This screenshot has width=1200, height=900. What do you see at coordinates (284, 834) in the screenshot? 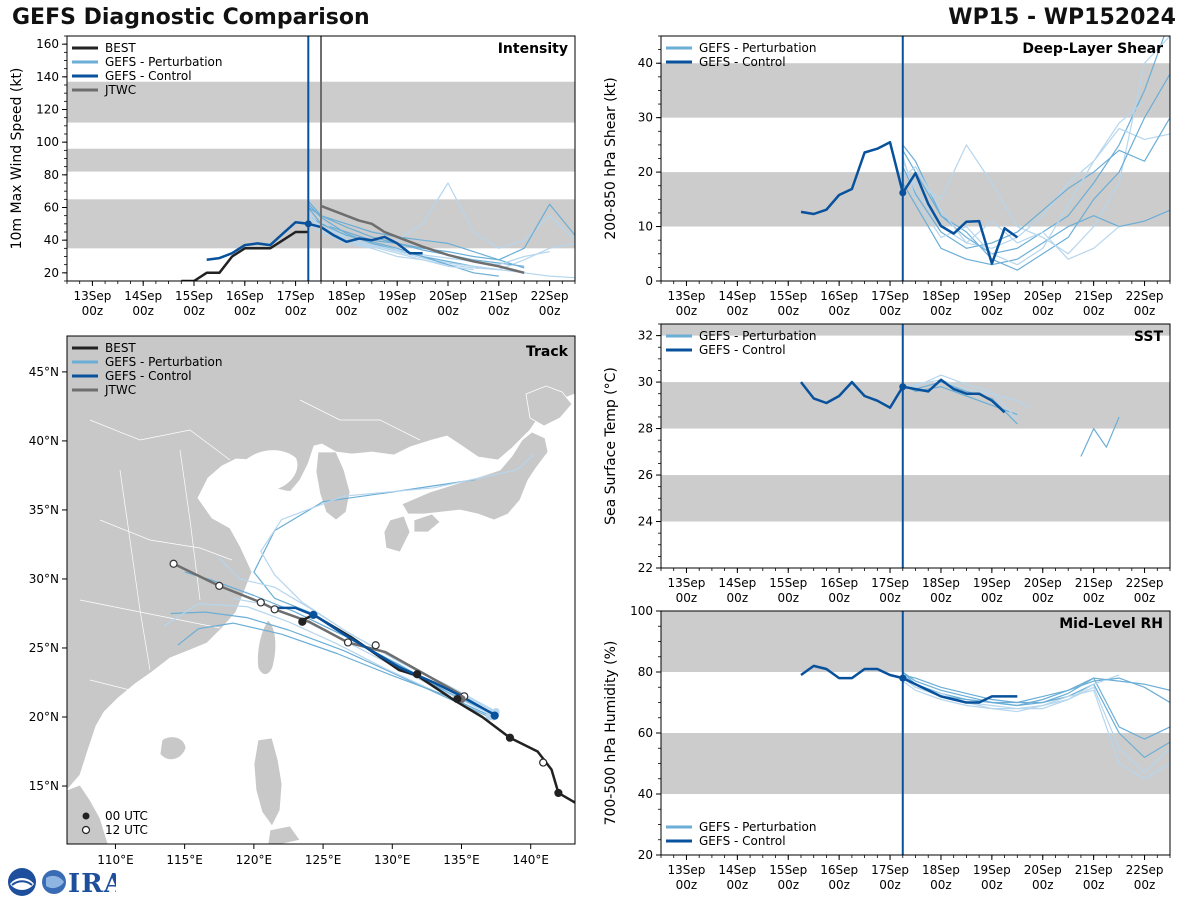
I see `visayas` at bounding box center [284, 834].